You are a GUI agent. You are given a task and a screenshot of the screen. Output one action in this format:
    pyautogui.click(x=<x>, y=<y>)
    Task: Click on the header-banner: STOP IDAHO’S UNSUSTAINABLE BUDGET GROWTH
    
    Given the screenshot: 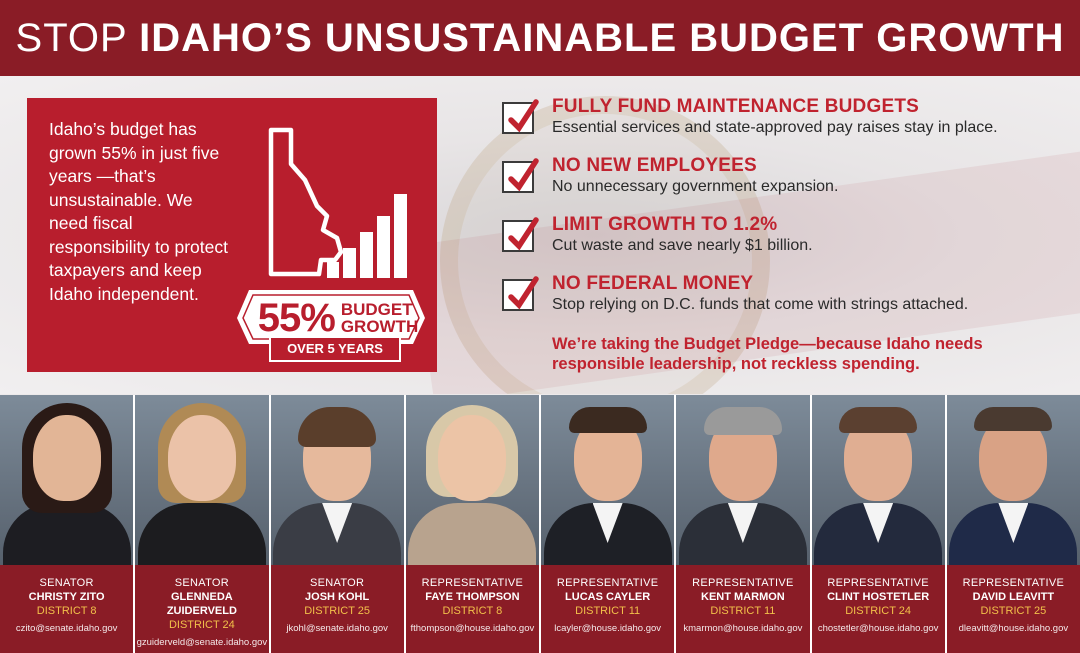 What is the action you would take?
    pyautogui.click(x=540, y=38)
    